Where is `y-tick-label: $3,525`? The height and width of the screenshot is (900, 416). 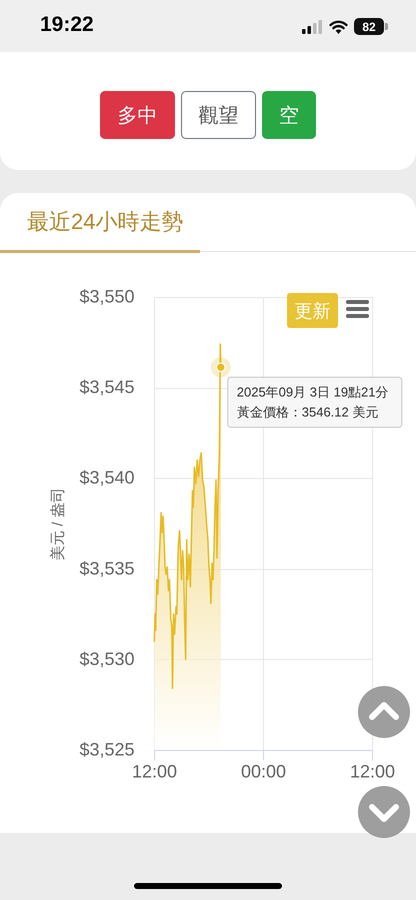 y-tick-label: $3,525 is located at coordinates (106, 750).